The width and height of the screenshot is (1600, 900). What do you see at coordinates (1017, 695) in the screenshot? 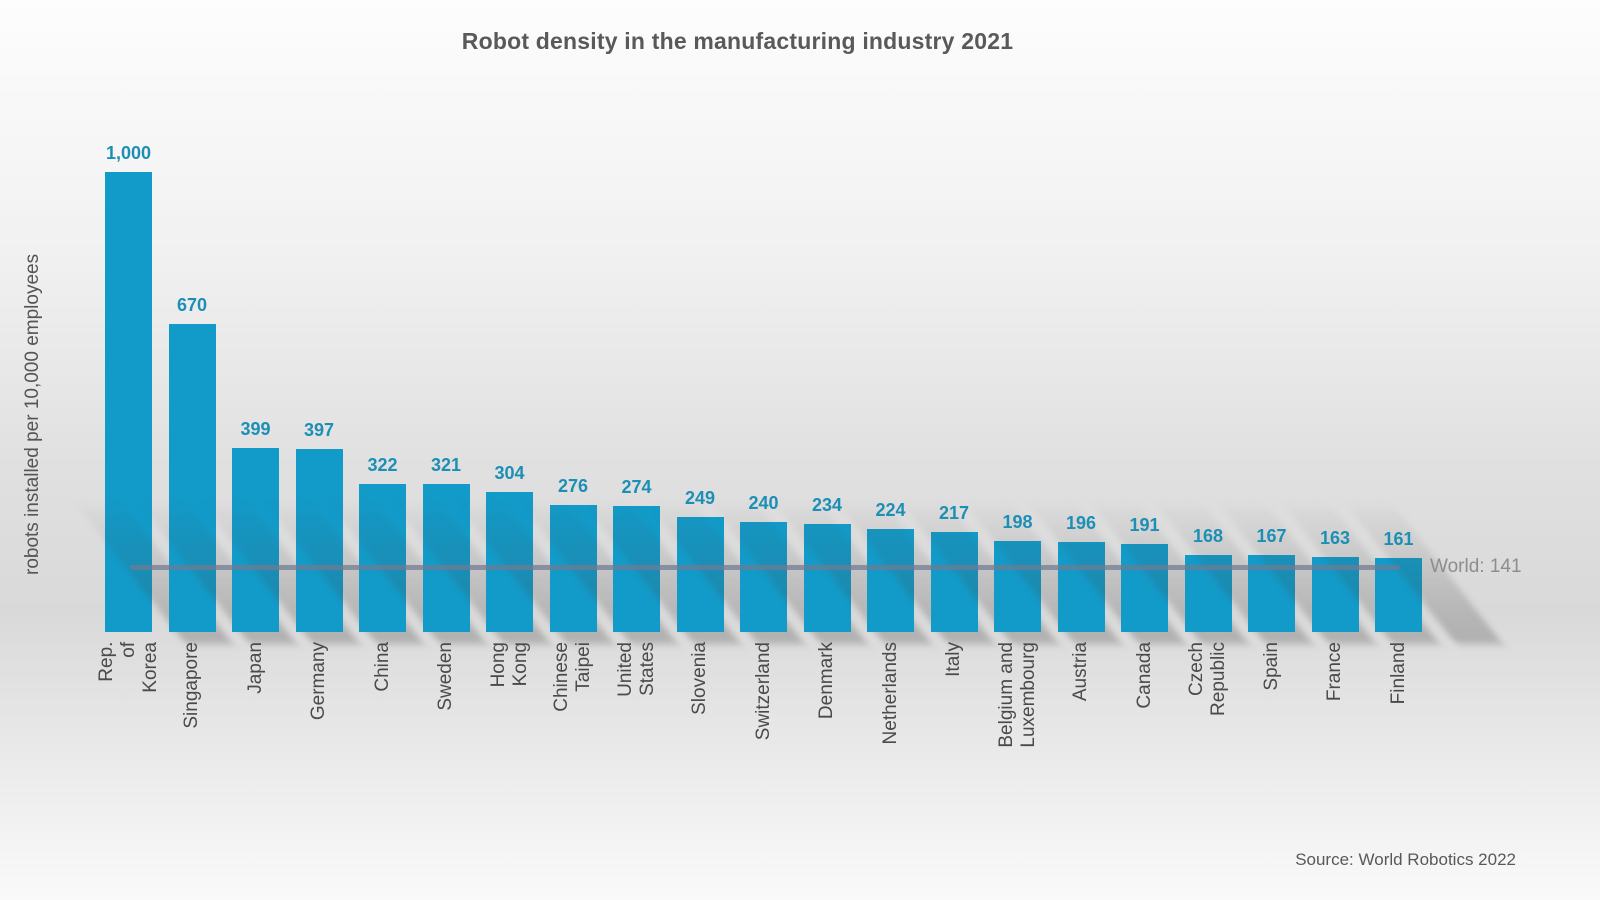
I see `x-tick-label: Belgium and Luxembourg` at bounding box center [1017, 695].